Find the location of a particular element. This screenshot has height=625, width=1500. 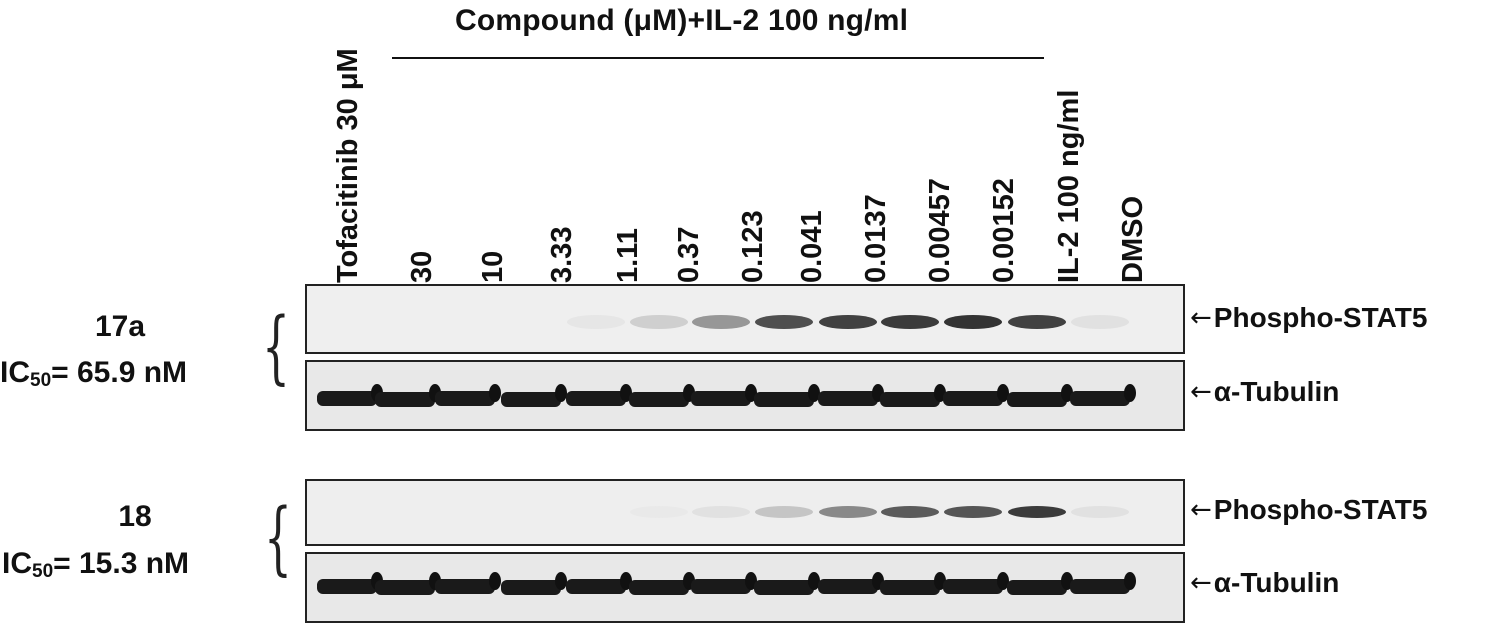

lane-label-1-11: 1.11 is located at coordinates (628, 255).